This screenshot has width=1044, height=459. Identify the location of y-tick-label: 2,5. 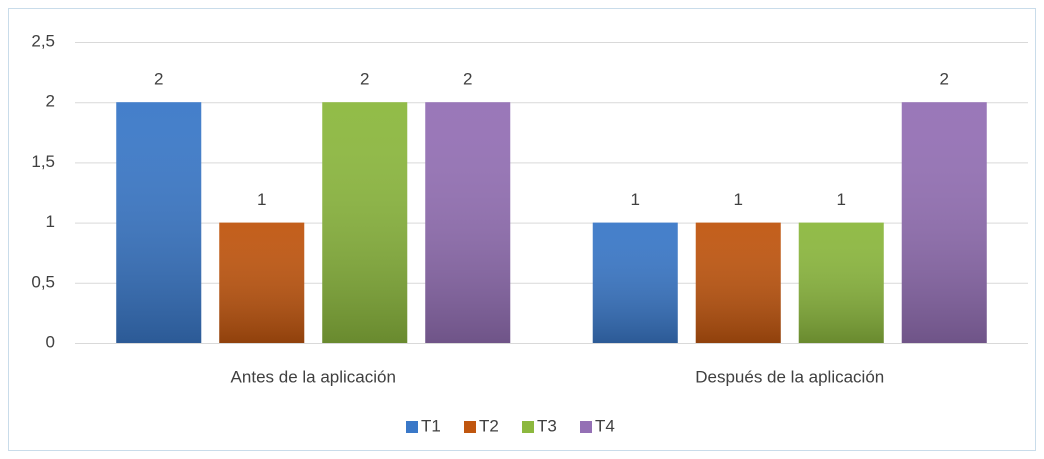
(43, 40).